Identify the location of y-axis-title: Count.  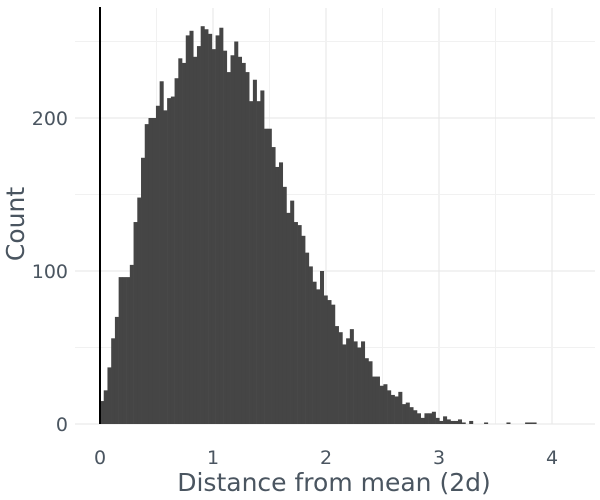
(15, 224).